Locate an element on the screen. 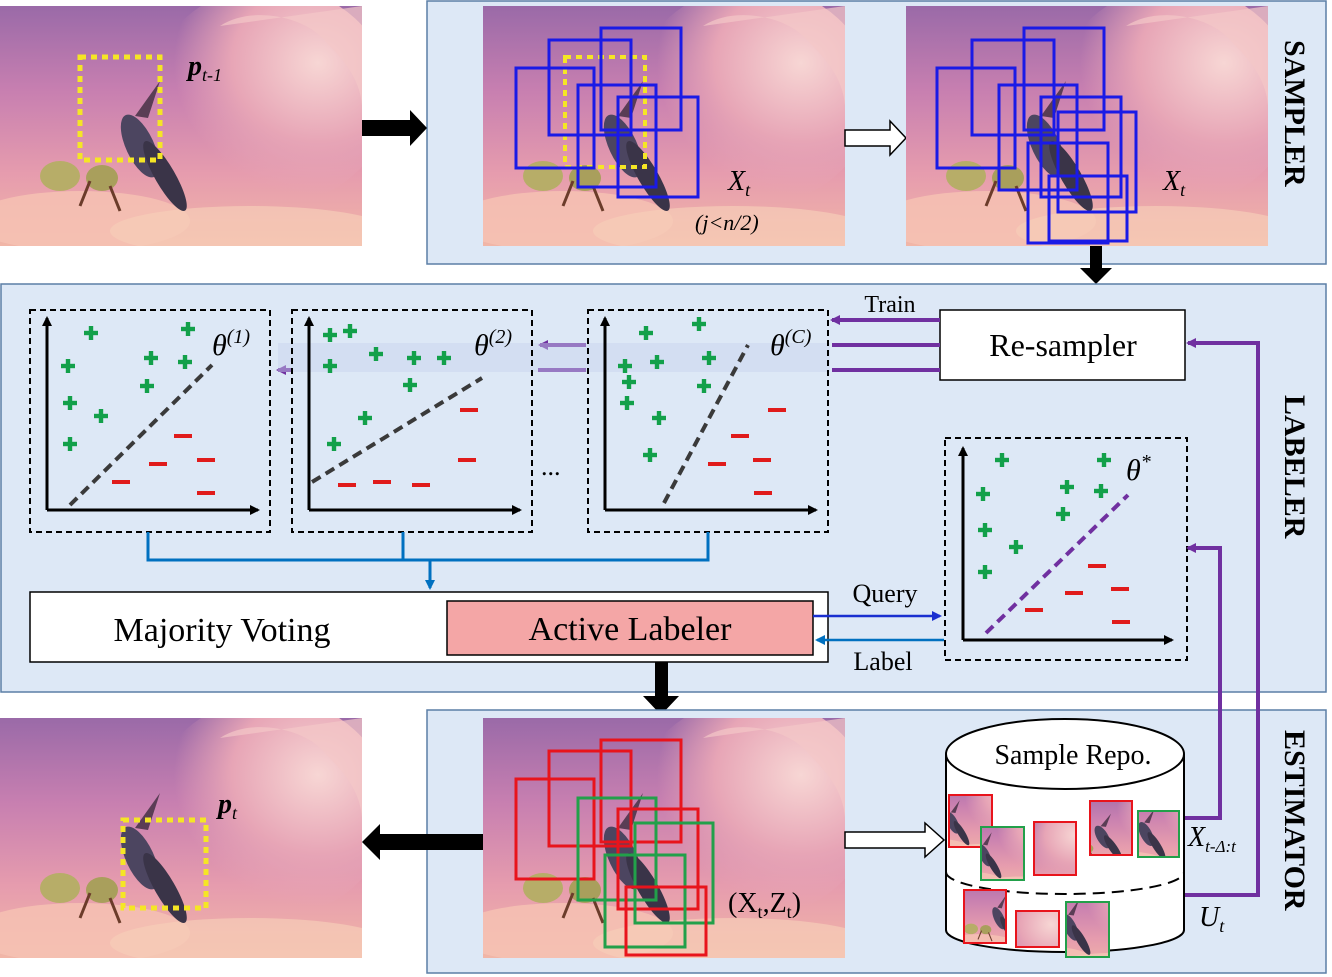 This screenshot has width=1332, height=977. sampler-step-arrow is located at coordinates (876, 138).